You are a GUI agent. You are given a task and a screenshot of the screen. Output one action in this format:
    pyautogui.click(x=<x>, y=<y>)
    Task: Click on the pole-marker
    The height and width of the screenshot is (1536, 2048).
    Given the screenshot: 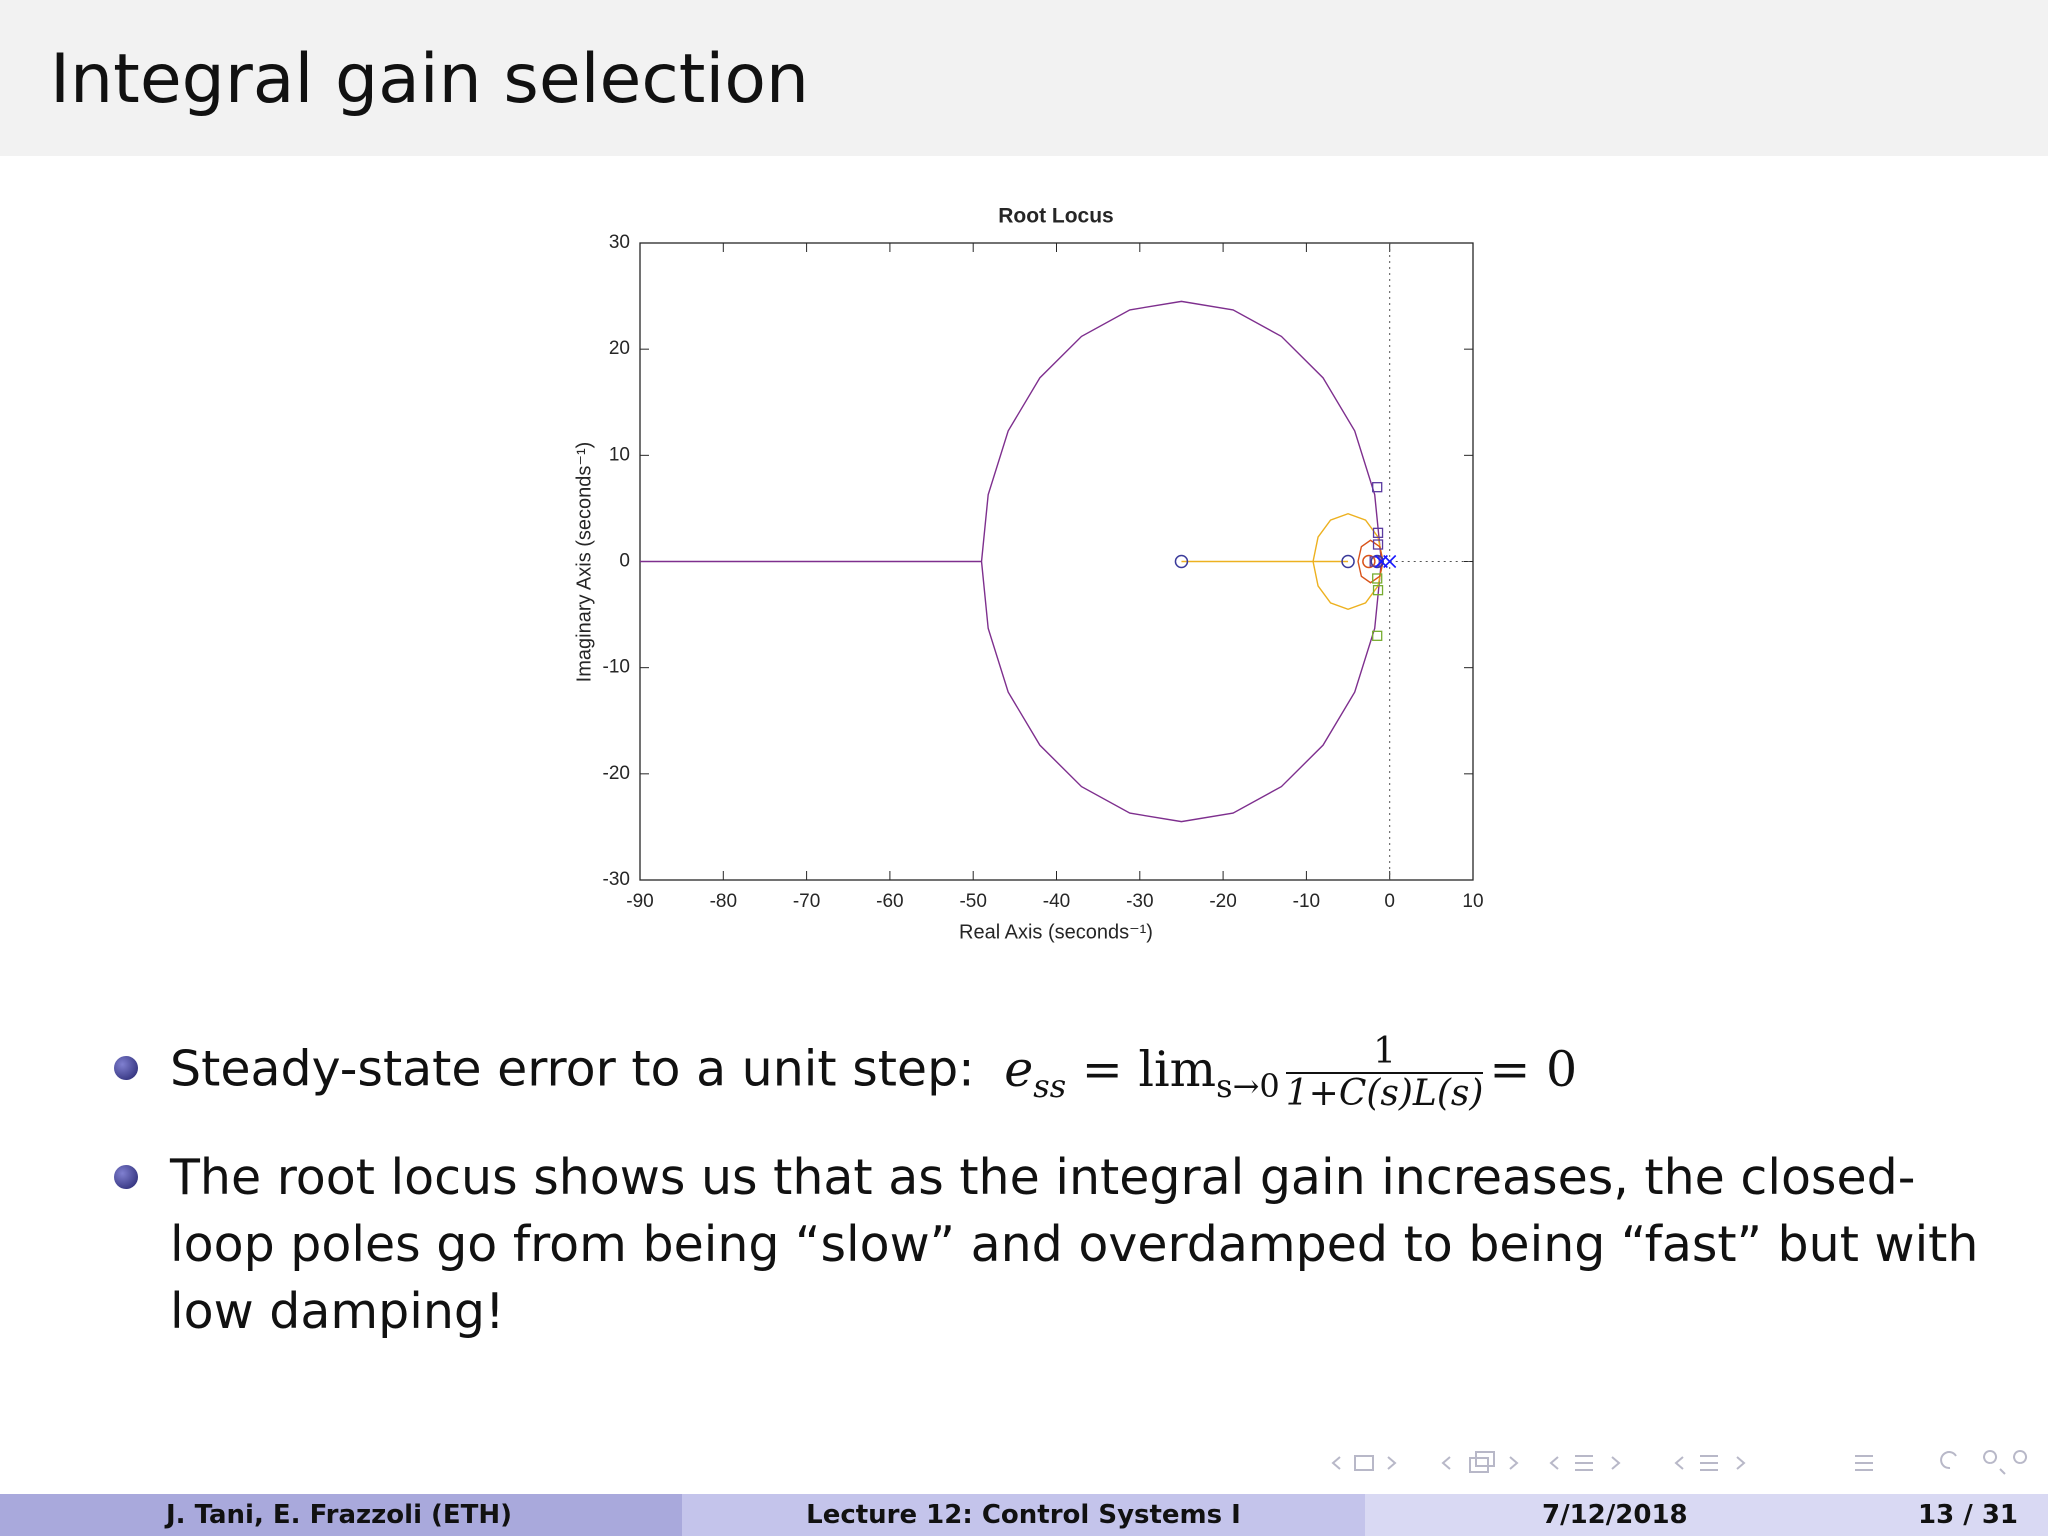 What is the action you would take?
    pyautogui.click(x=1381, y=561)
    